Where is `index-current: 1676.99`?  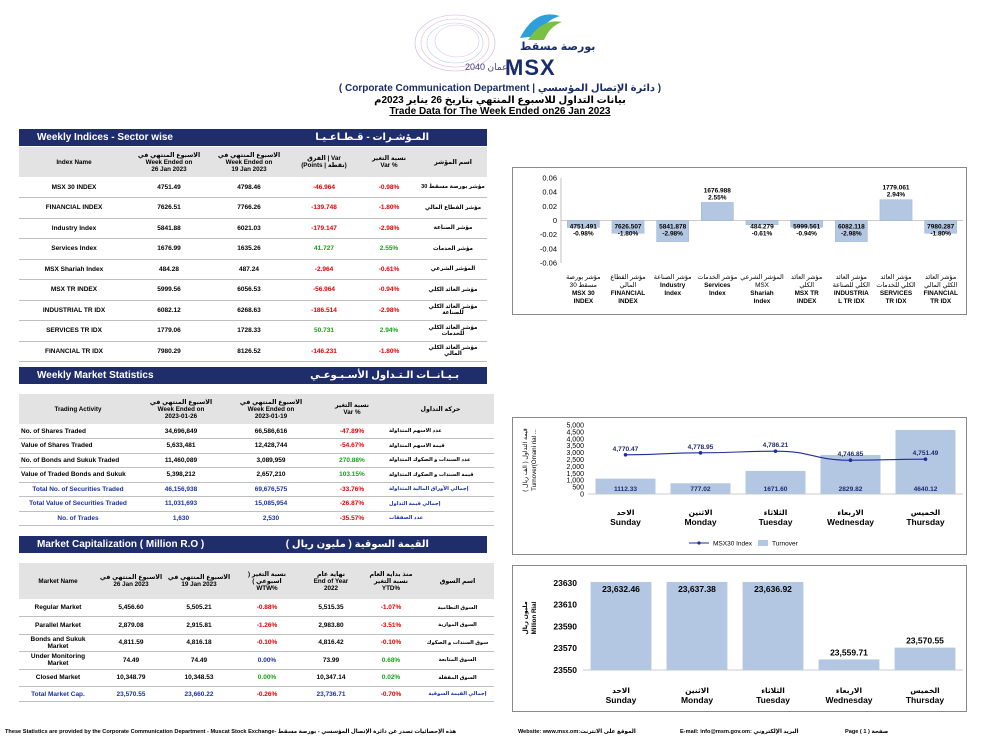 index-current: 1676.99 is located at coordinates (169, 249).